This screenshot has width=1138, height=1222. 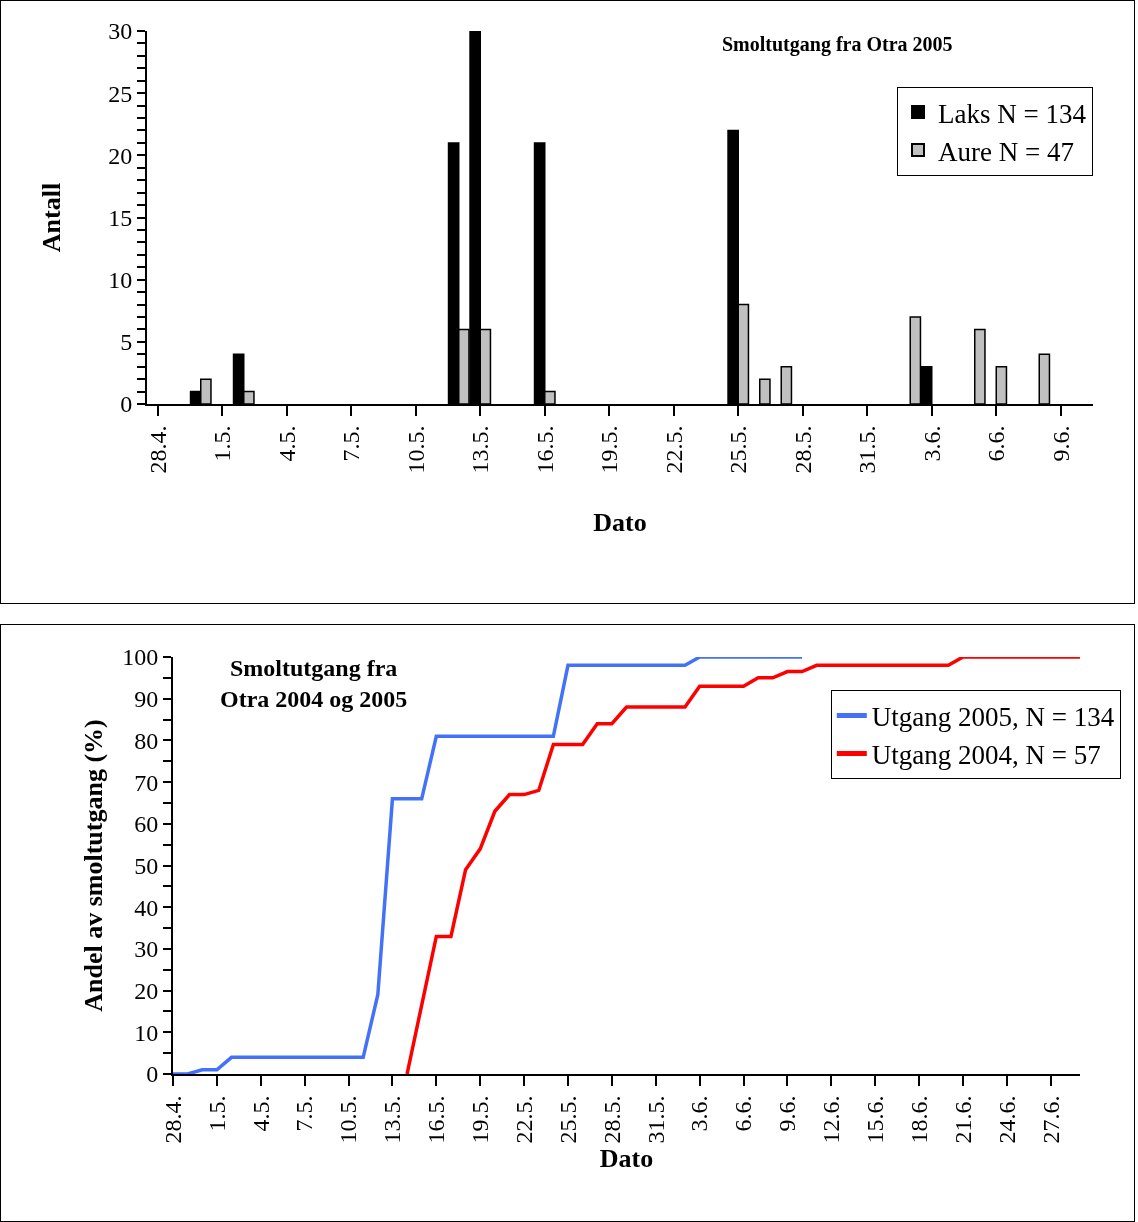 I want to click on legend-label: Aure N = 47, so click(x=1006, y=151).